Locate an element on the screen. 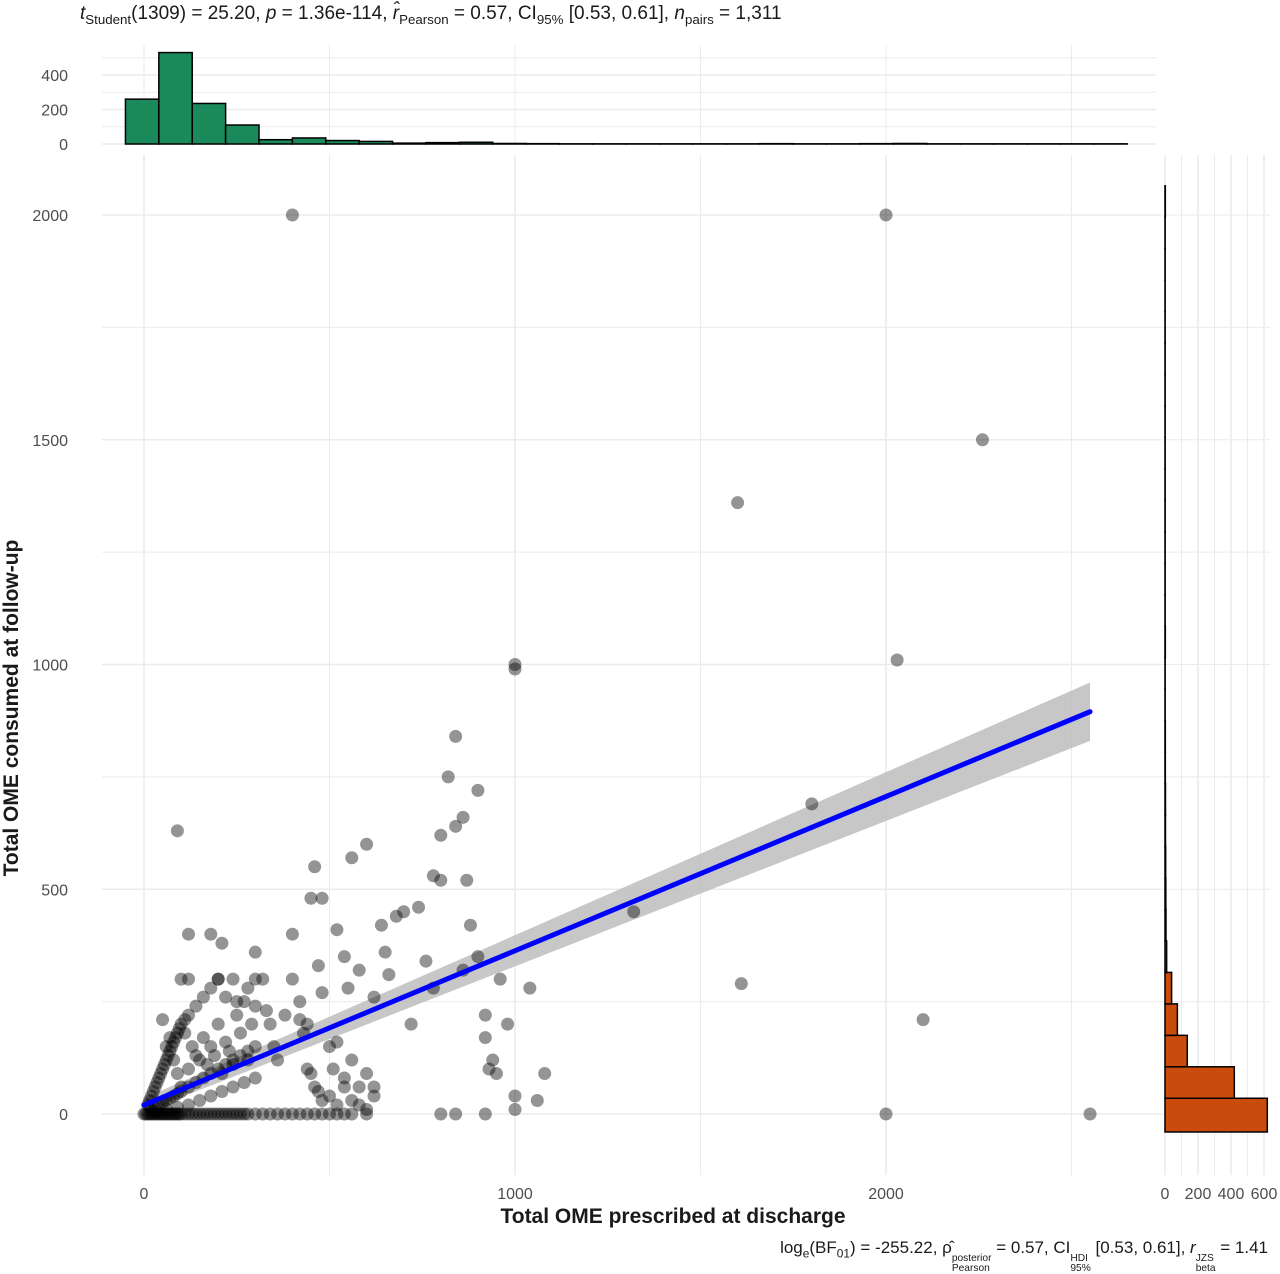 Image resolution: width=1280 pixels, height=1274 pixels. y-tick-label: 1000 is located at coordinates (50, 666).